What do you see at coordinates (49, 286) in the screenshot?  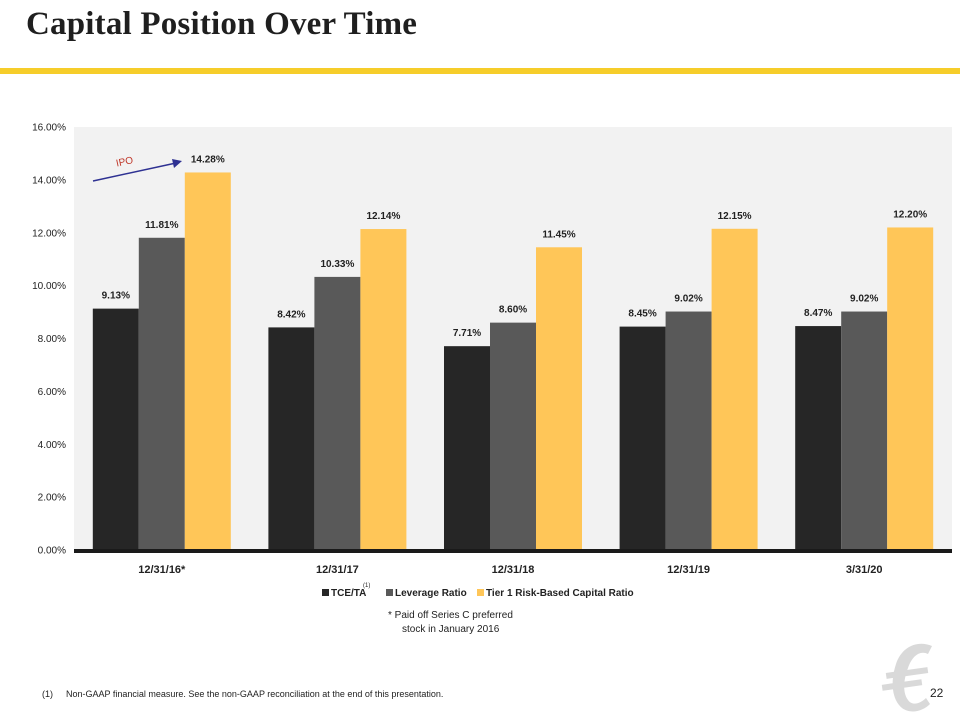 I see `y-tick-label: 10.00%` at bounding box center [49, 286].